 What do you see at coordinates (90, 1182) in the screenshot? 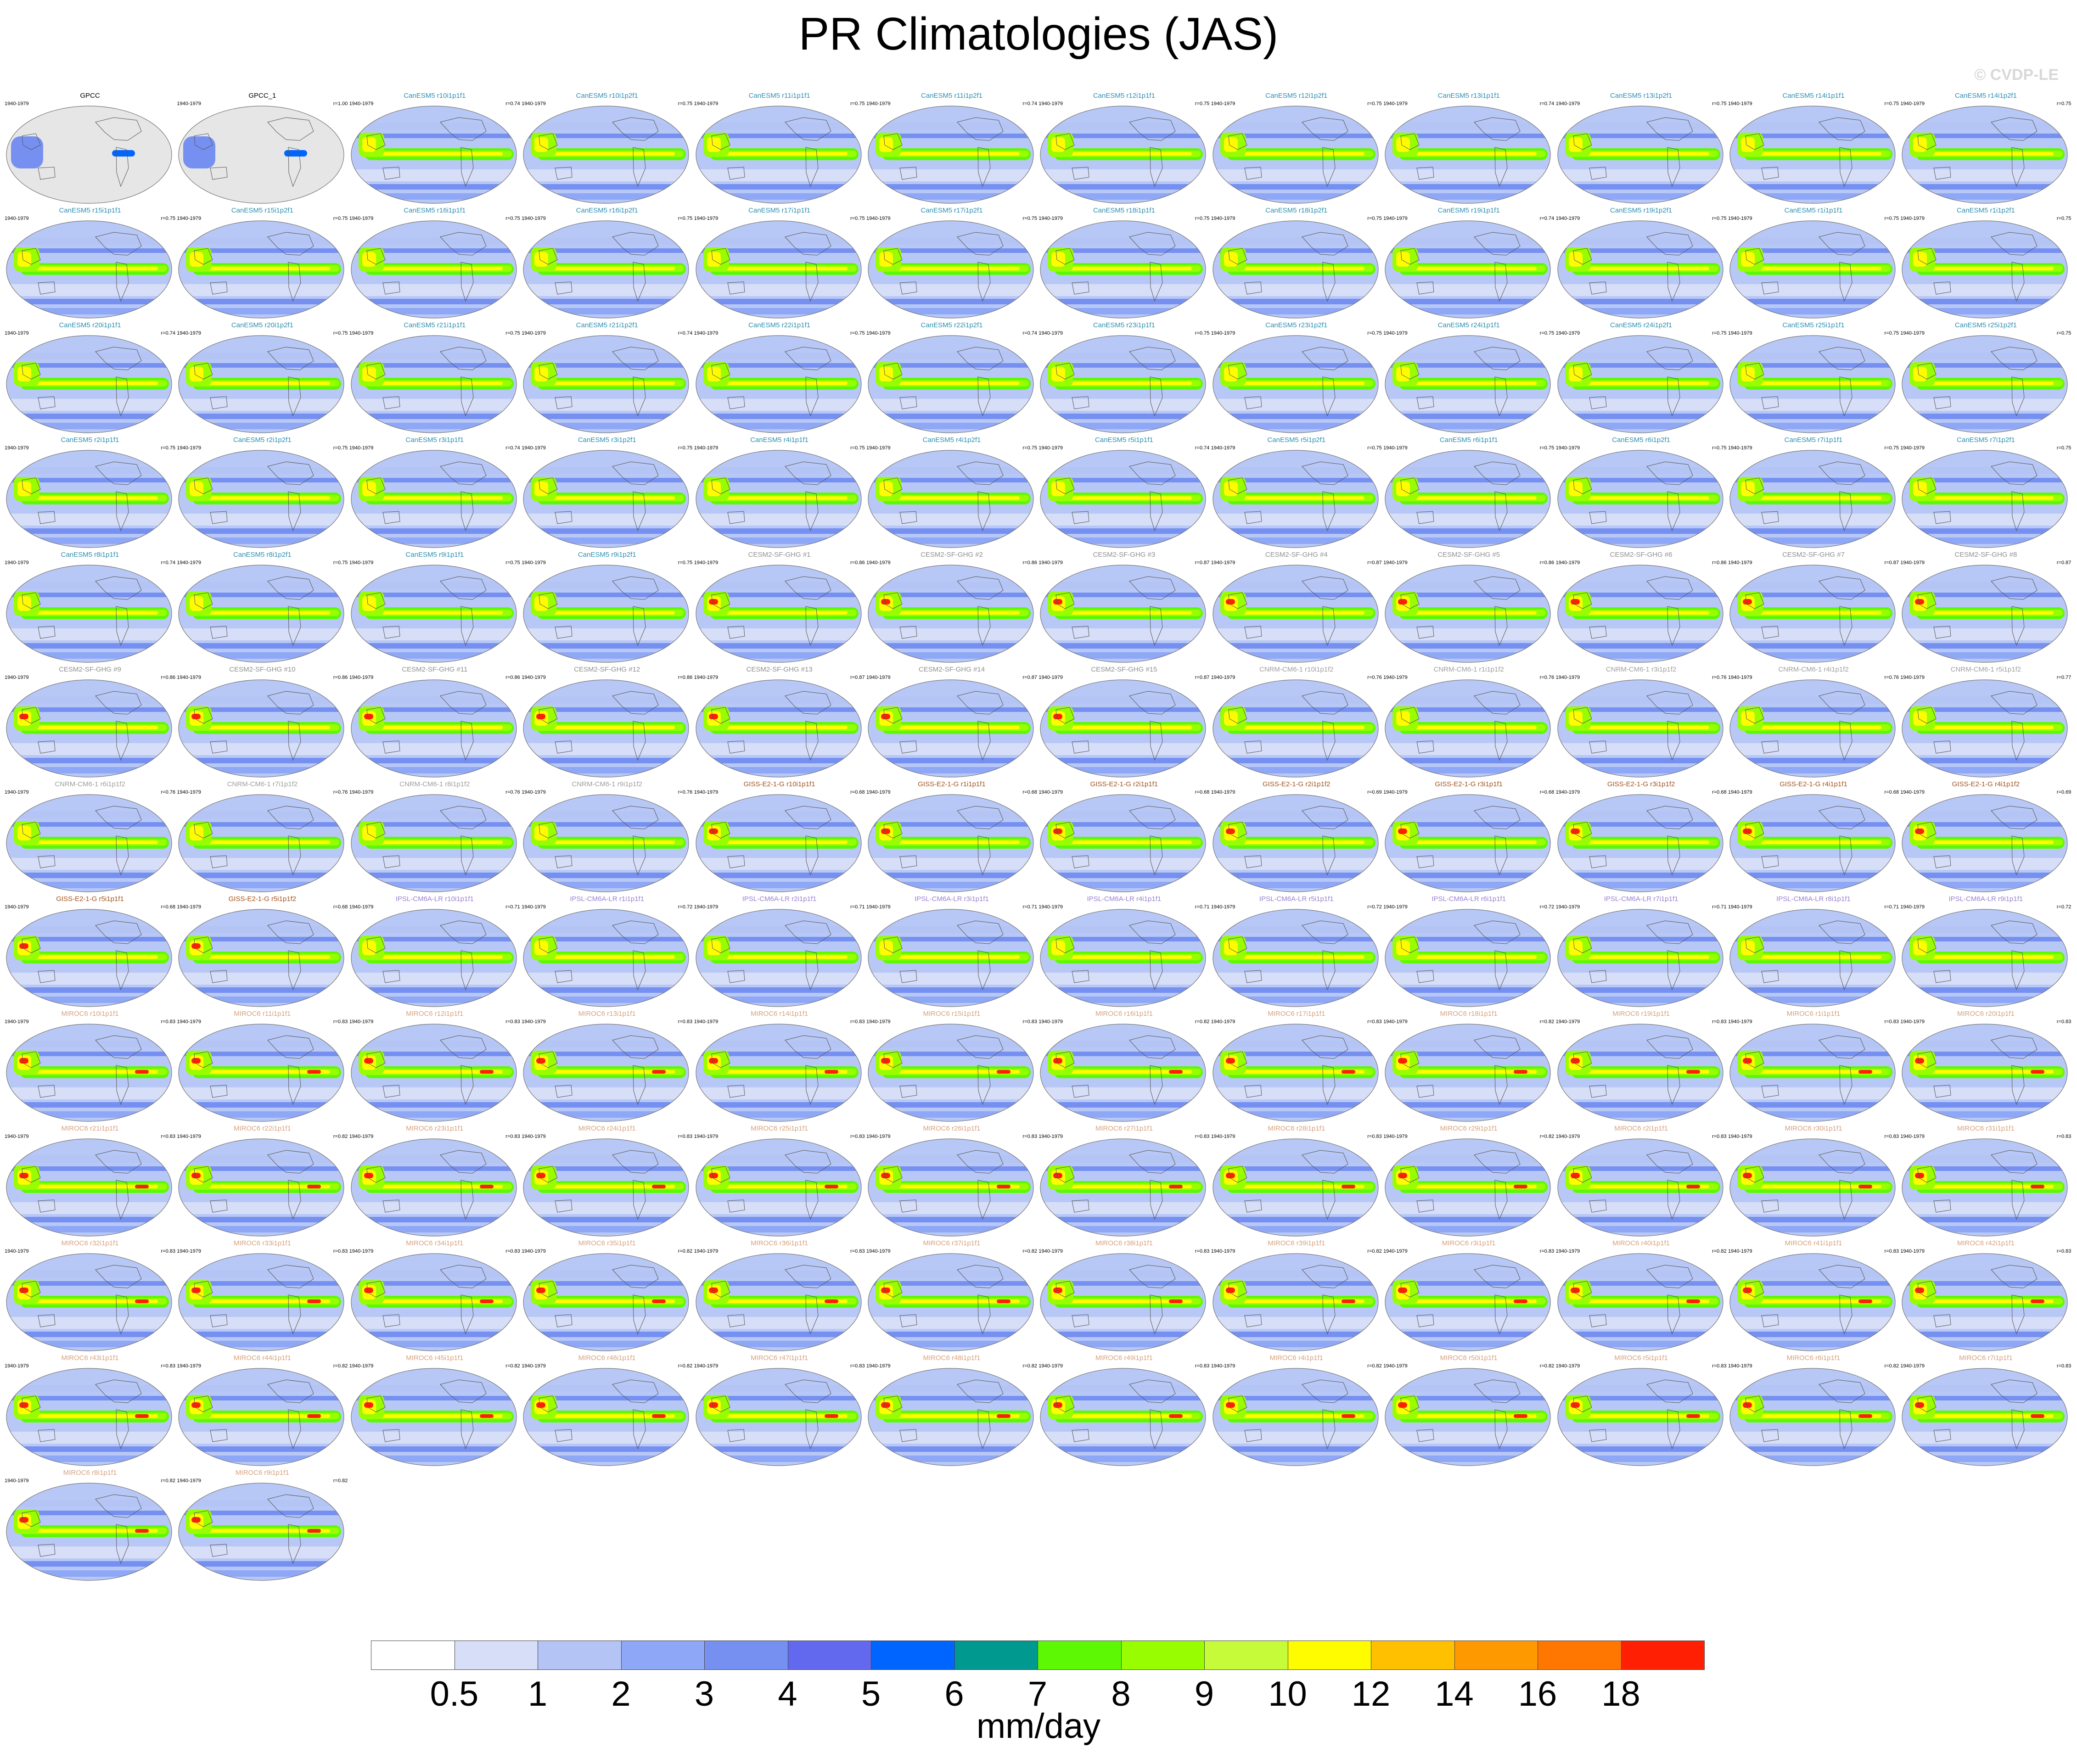
I see `map-panel: MIROC6 r21i1p1f1 1940-1979 r=0.83` at bounding box center [90, 1182].